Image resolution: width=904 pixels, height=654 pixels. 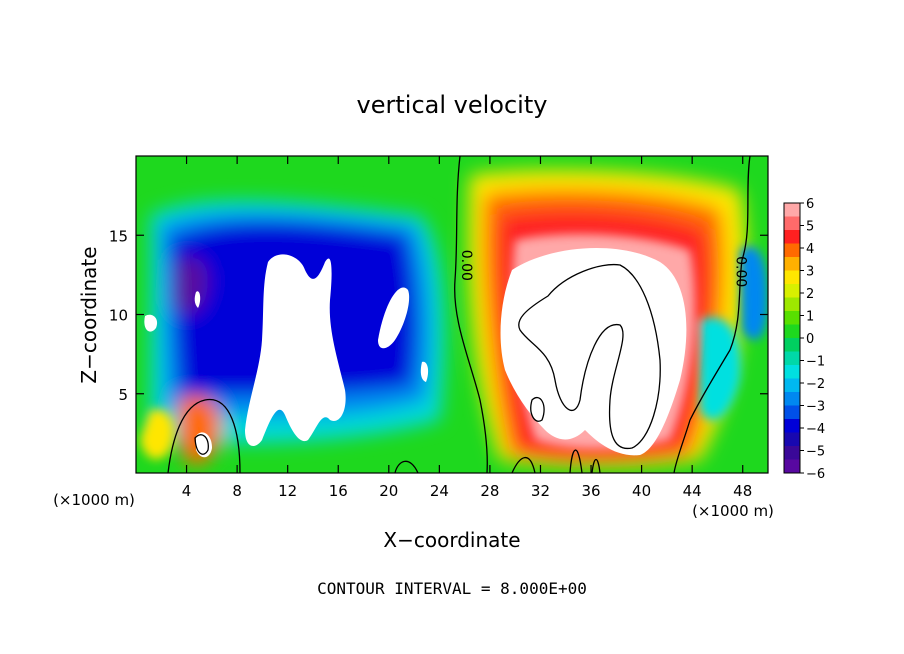 I want to click on colorbar-label: 3, so click(x=810, y=272).